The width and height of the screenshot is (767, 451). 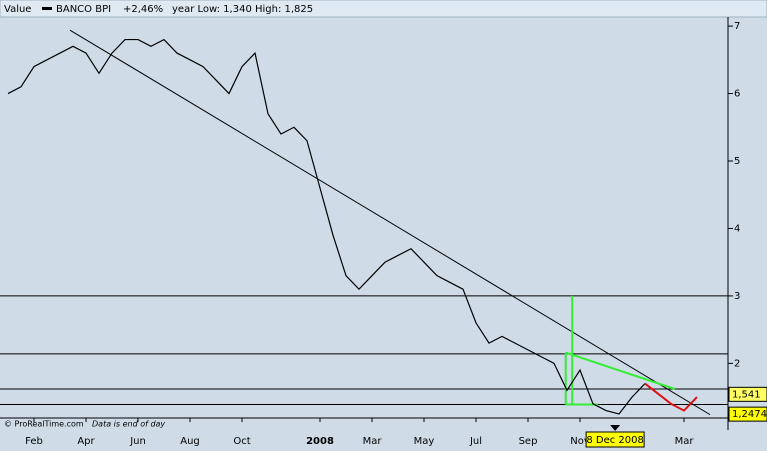 What do you see at coordinates (320, 441) in the screenshot?
I see `x-tick-label: 2008` at bounding box center [320, 441].